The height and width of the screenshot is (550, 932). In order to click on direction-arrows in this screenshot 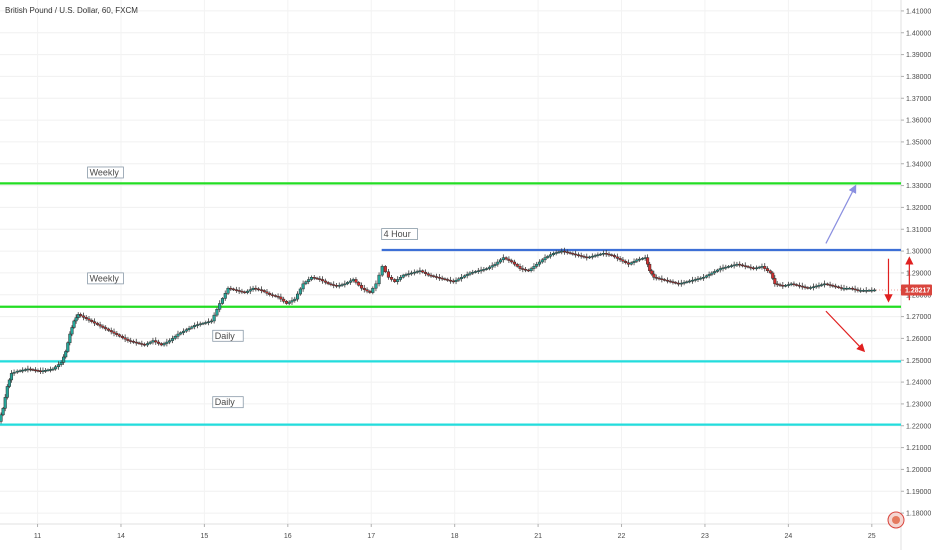, I will do `click(869, 268)`.